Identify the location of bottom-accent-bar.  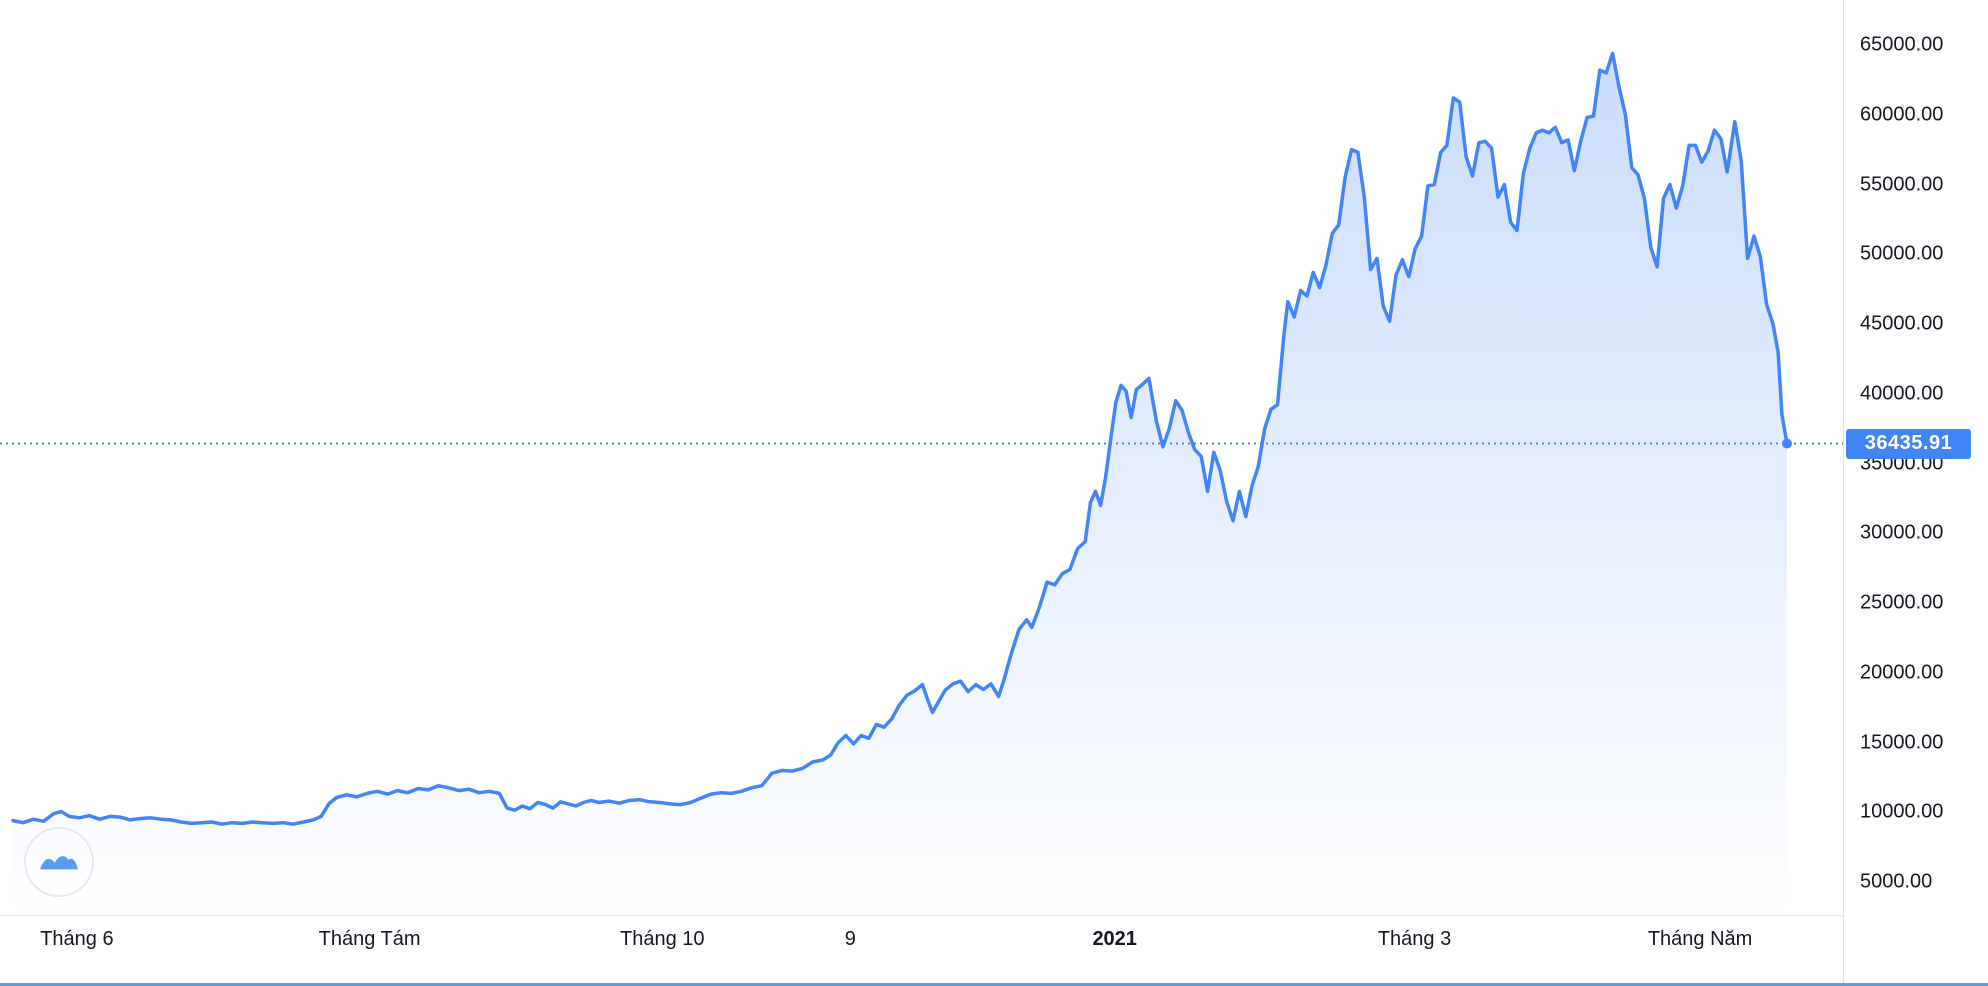
(994, 984).